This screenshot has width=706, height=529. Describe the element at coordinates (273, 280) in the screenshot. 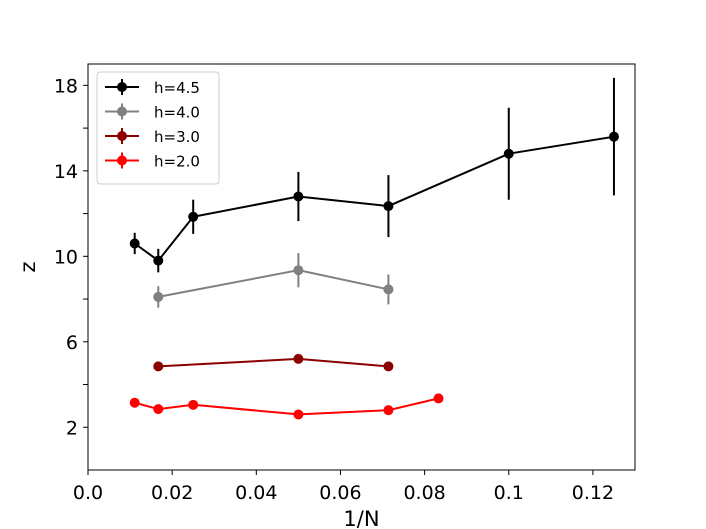

I see `series-h=4.0` at that location.